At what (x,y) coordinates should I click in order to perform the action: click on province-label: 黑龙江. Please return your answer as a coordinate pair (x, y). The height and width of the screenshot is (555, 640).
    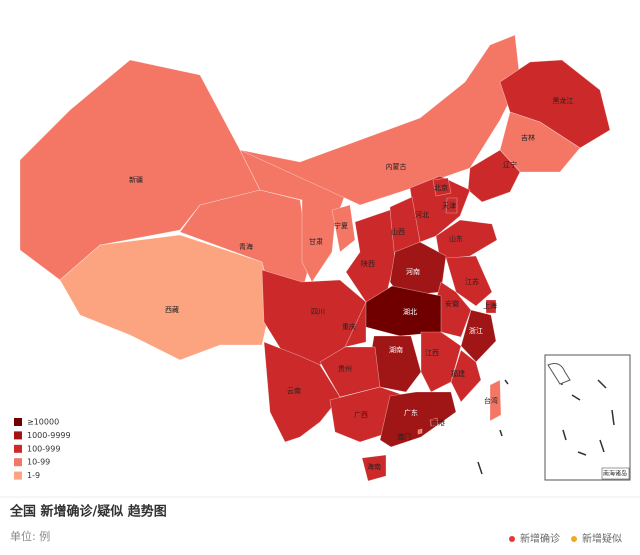
    Looking at the image, I should click on (563, 100).